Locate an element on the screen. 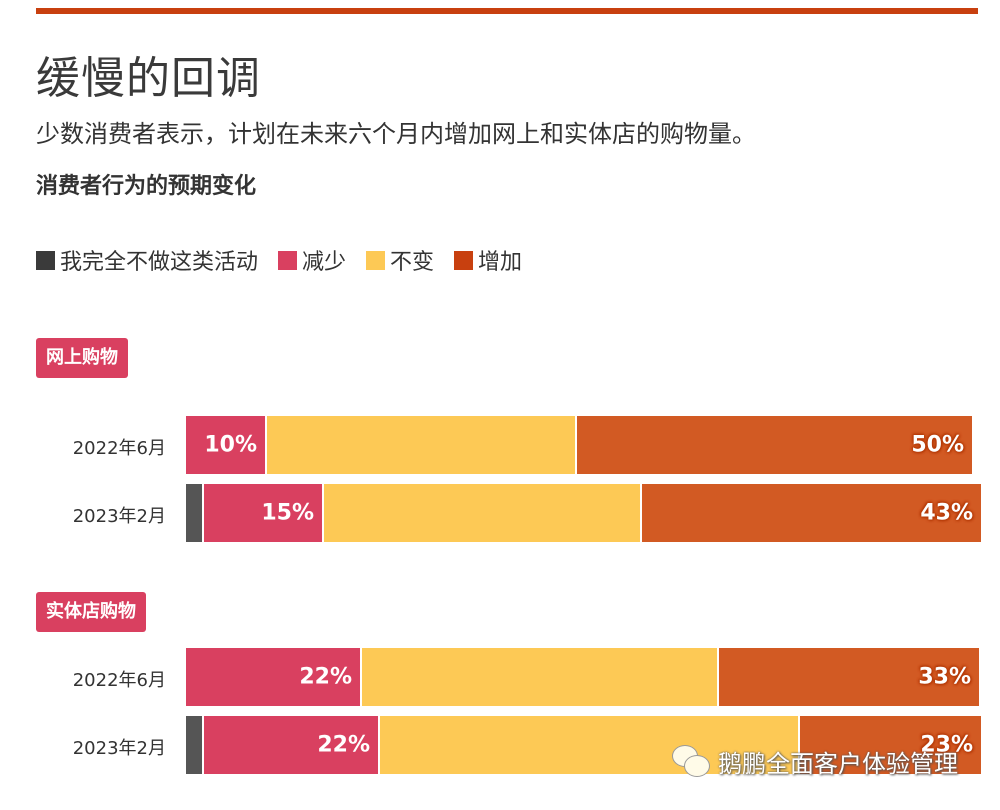 Image resolution: width=1000 pixels, height=810 pixels. legend-swatch-same is located at coordinates (376, 260).